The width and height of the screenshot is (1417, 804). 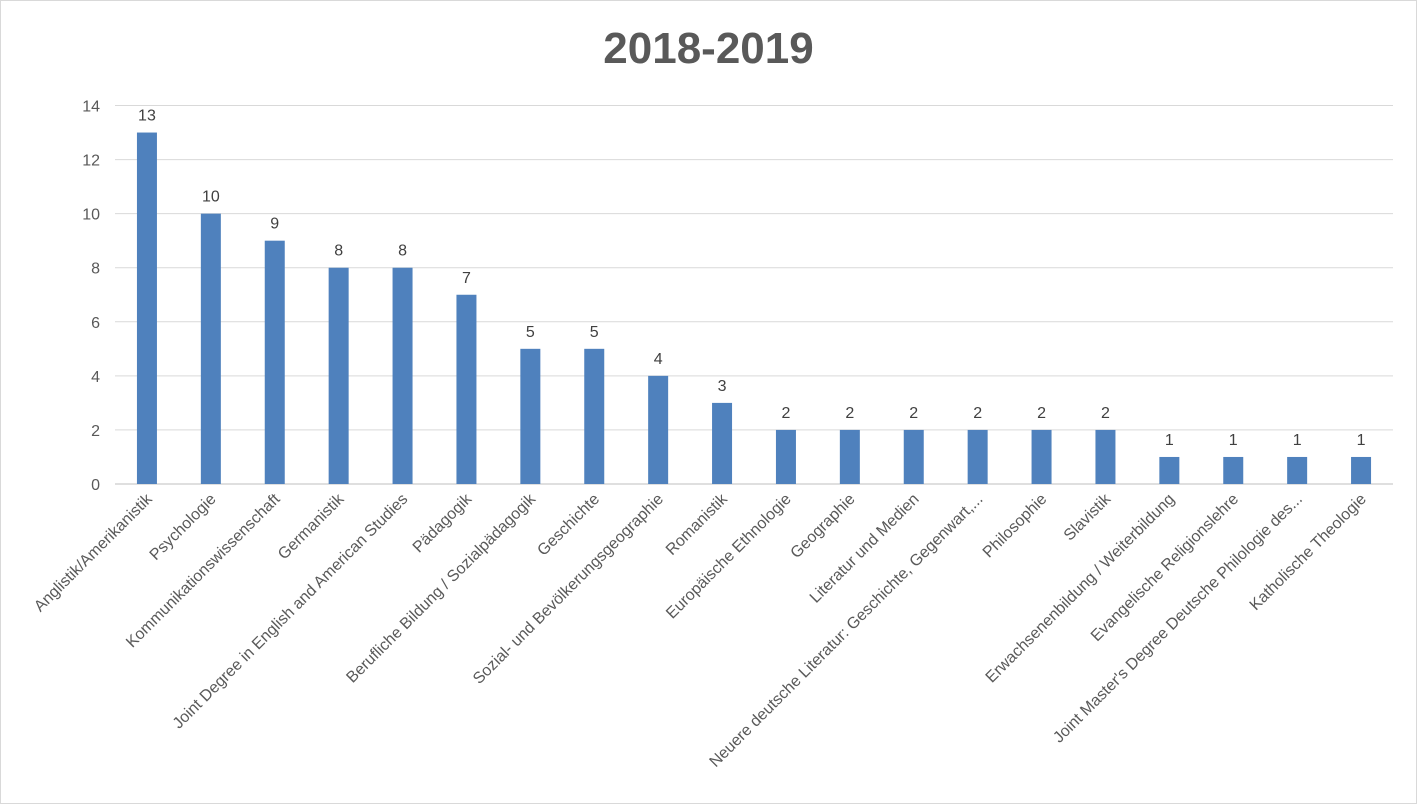 What do you see at coordinates (95, 485) in the screenshot?
I see `y-tick-label: 0` at bounding box center [95, 485].